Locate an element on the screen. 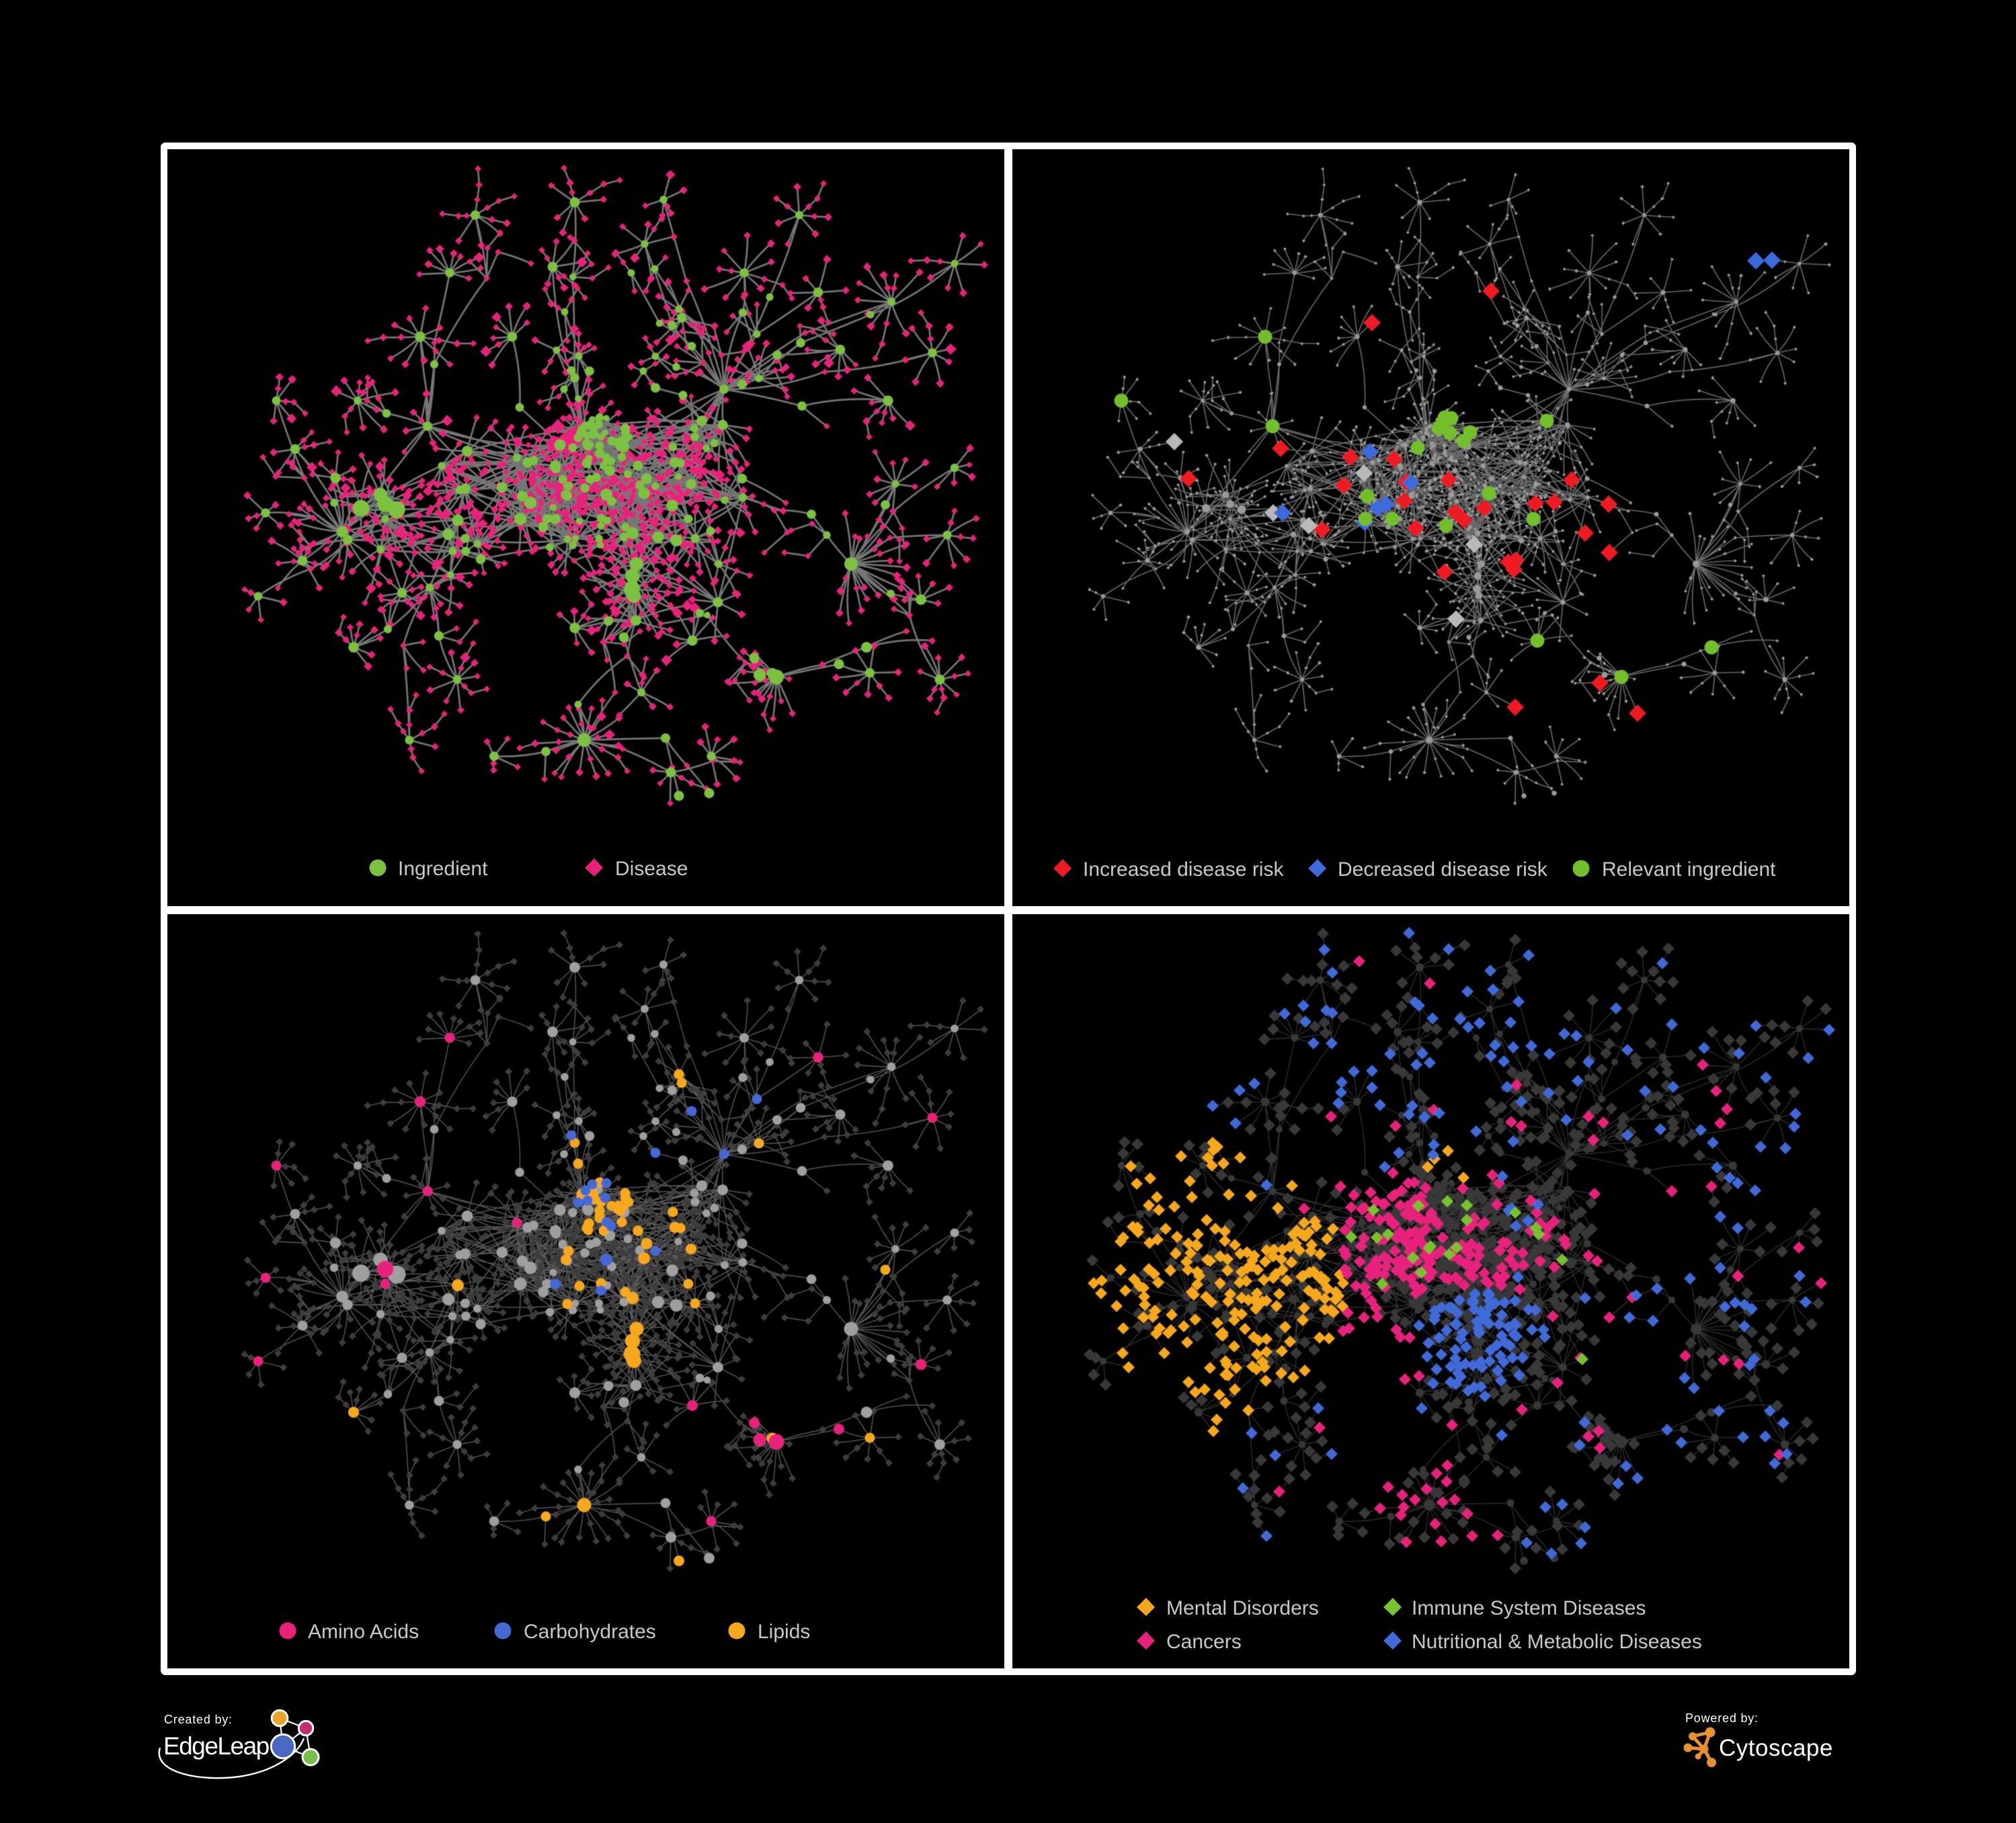 This screenshot has width=2016, height=1823. svg-text: Increased disease risk is located at coordinates (1183, 869).